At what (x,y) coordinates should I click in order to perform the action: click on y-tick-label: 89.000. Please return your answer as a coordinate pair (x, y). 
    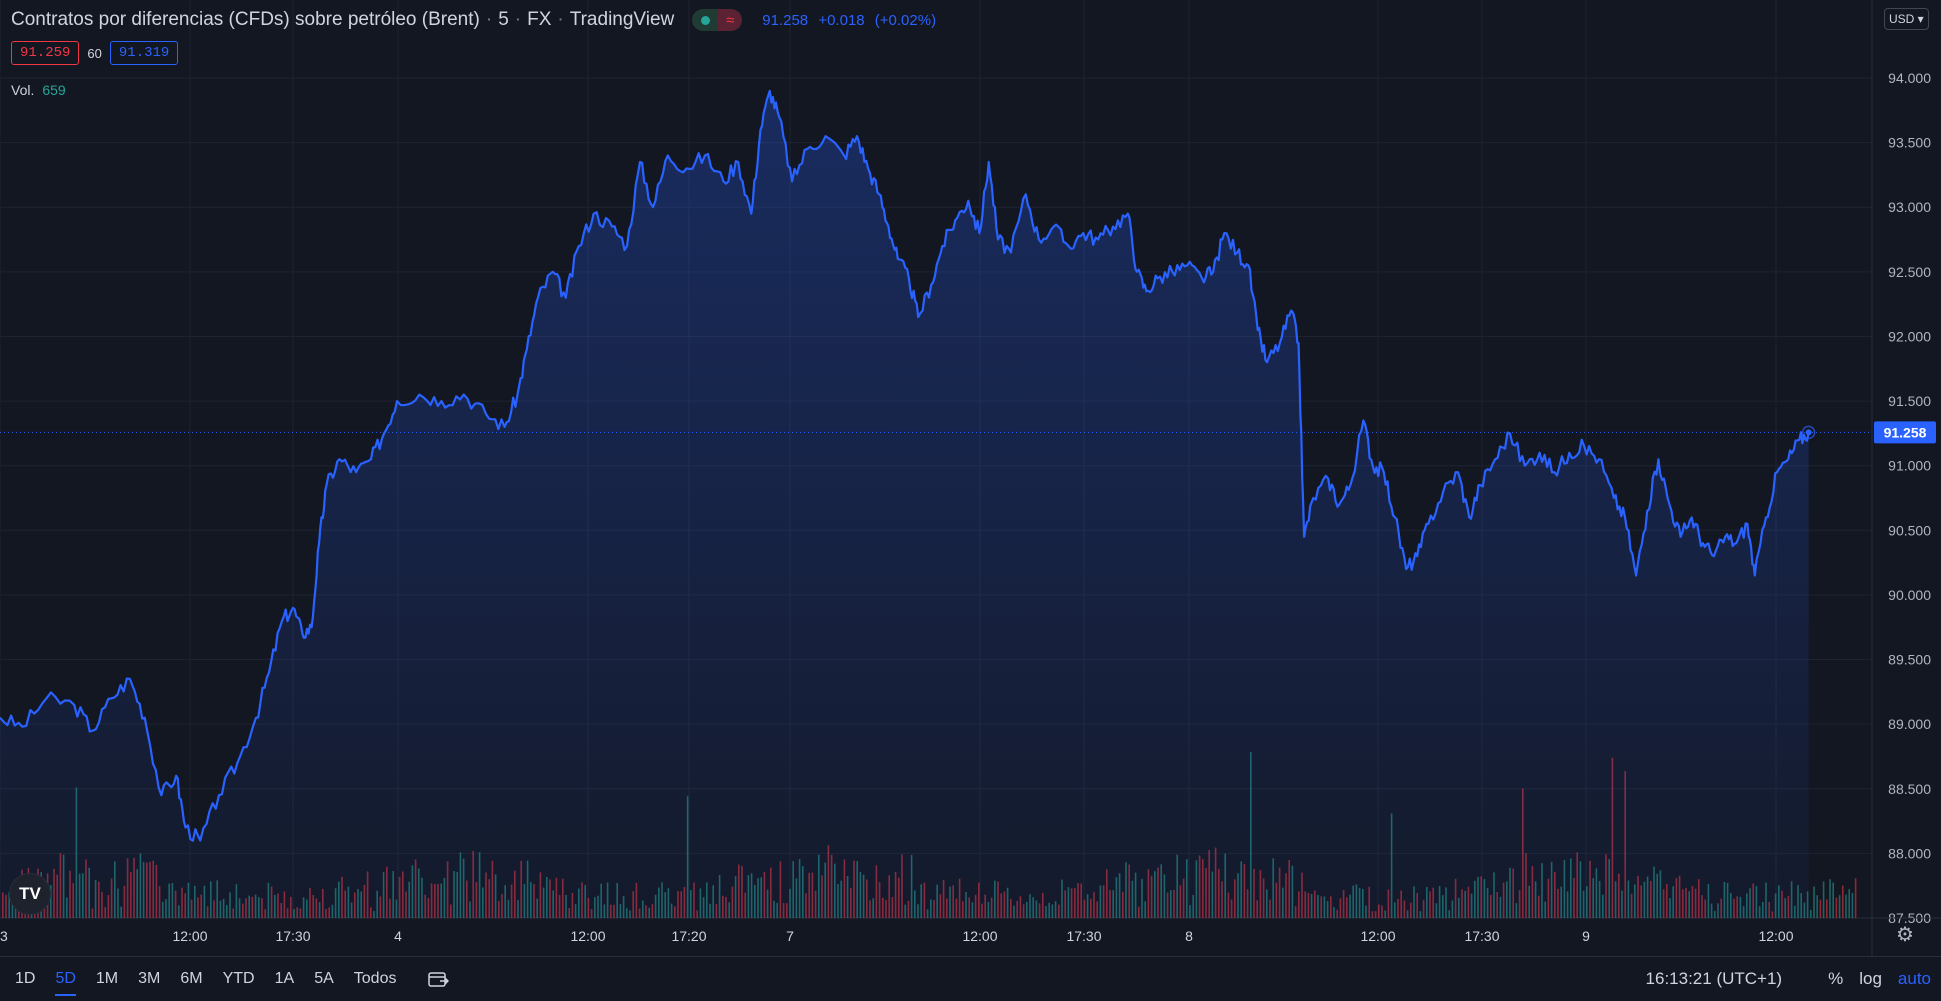
    Looking at the image, I should click on (1909, 724).